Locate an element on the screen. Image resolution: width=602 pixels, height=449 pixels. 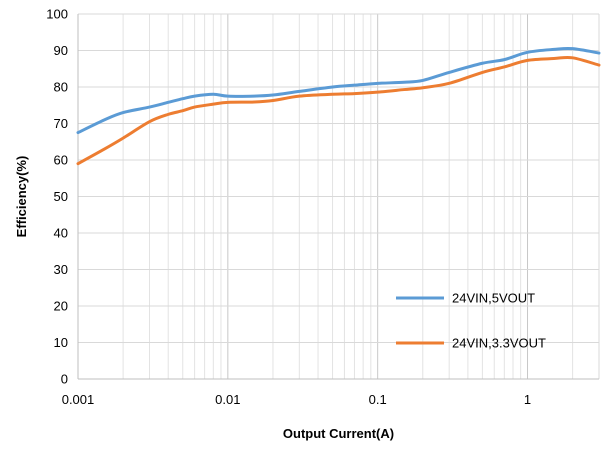
y-tick-label: 0 is located at coordinates (64, 379).